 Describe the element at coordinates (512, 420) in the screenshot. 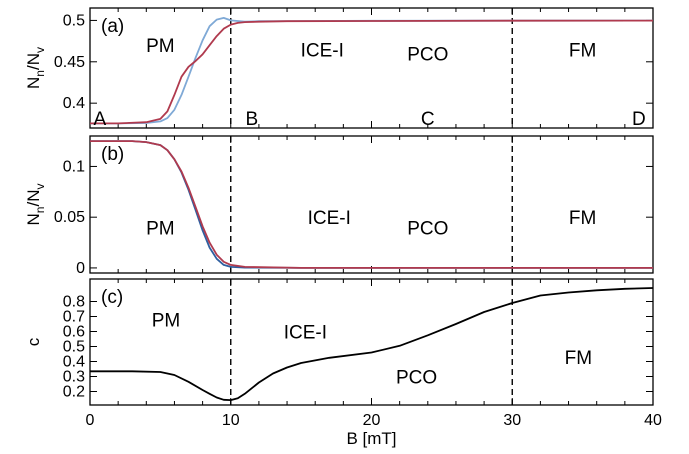

I see `x-tick-label: 30` at that location.